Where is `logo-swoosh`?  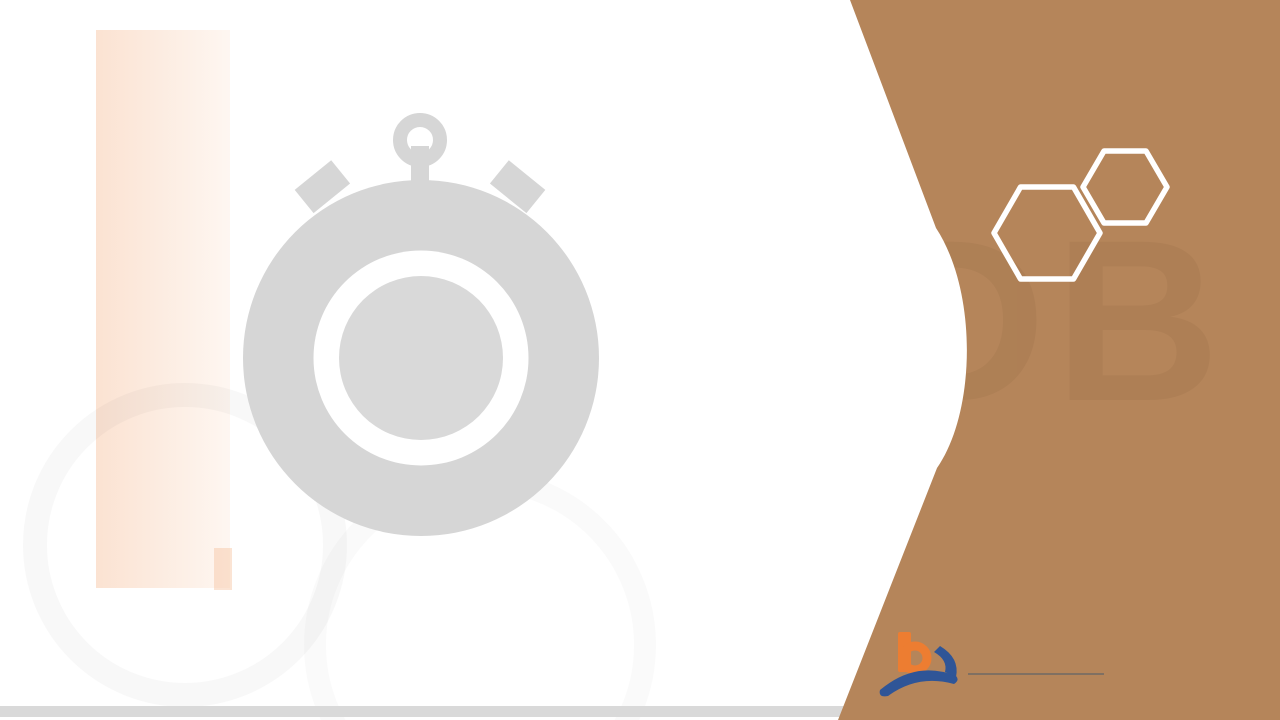 logo-swoosh is located at coordinates (918, 683).